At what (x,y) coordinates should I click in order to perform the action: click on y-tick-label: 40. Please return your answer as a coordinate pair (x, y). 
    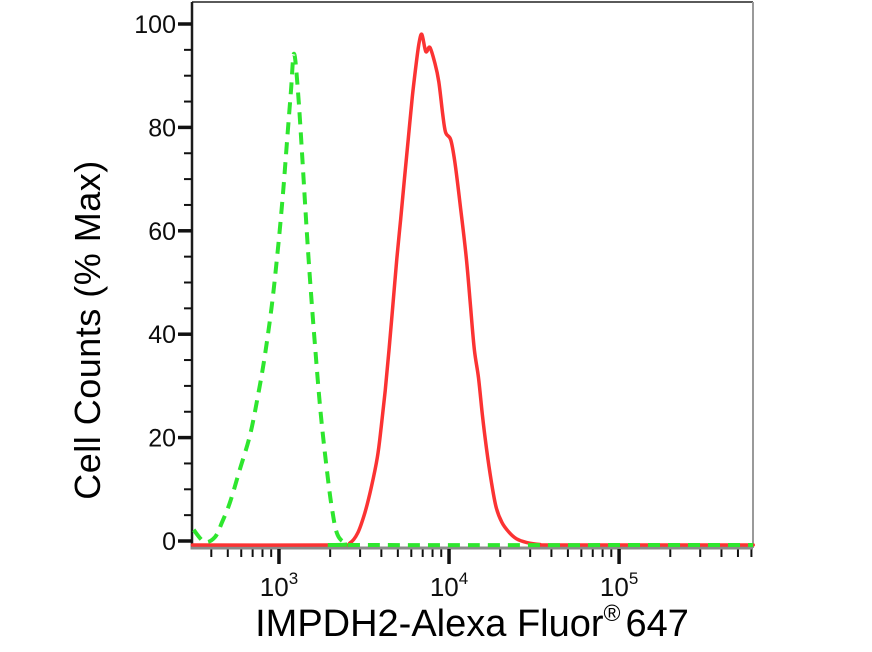
    Looking at the image, I should click on (162, 335).